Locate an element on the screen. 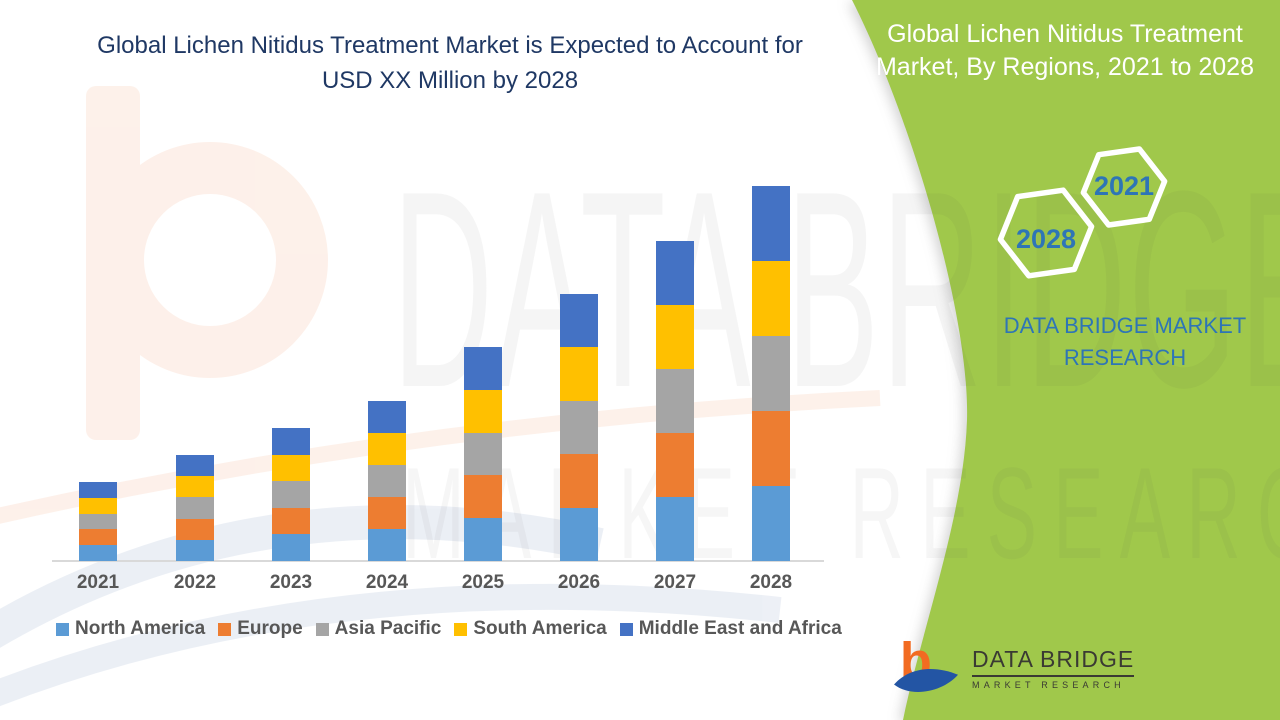  bar-segment-2021-asia-pacific is located at coordinates (98, 521).